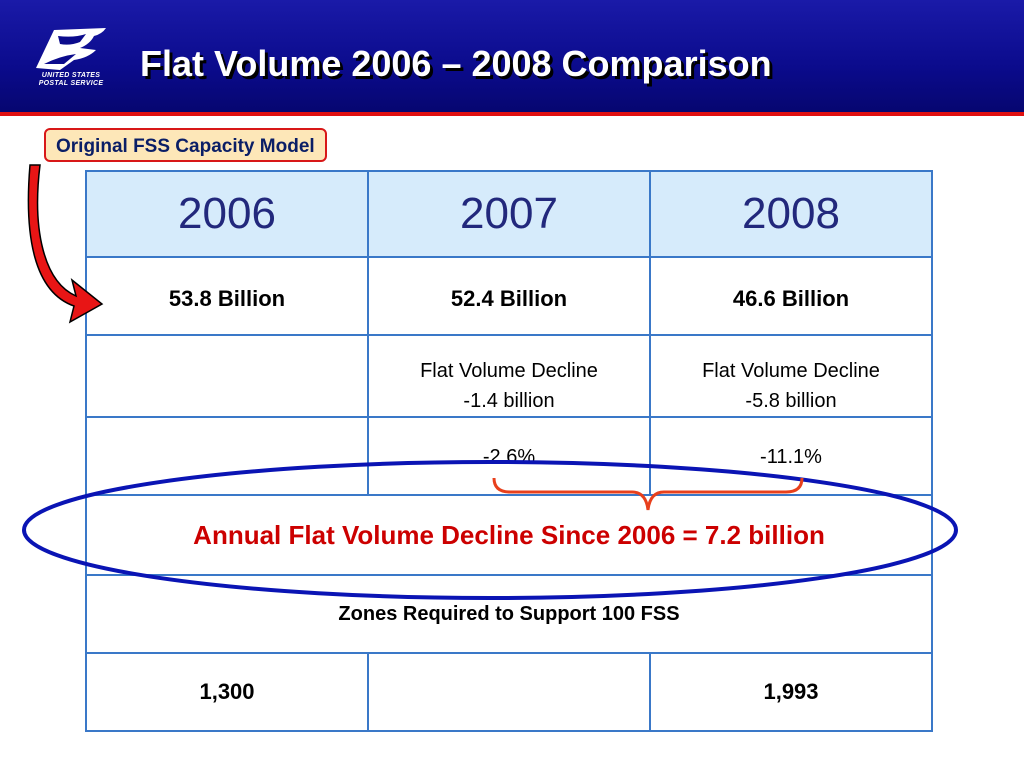 The width and height of the screenshot is (1024, 768). I want to click on usps-logo-text: UNITED STATES POSTAL SERVICE, so click(71, 80).